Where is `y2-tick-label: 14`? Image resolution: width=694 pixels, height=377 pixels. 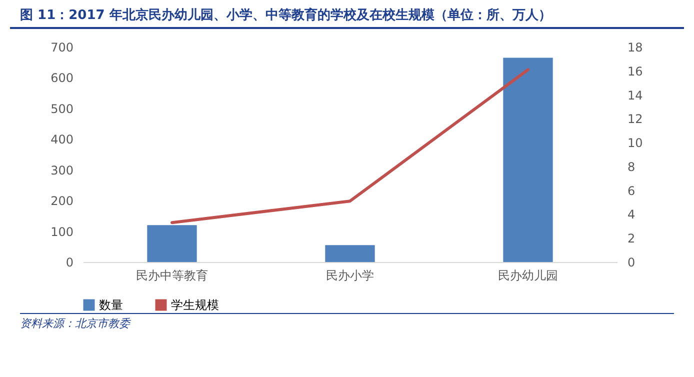
y2-tick-label: 14 is located at coordinates (635, 95).